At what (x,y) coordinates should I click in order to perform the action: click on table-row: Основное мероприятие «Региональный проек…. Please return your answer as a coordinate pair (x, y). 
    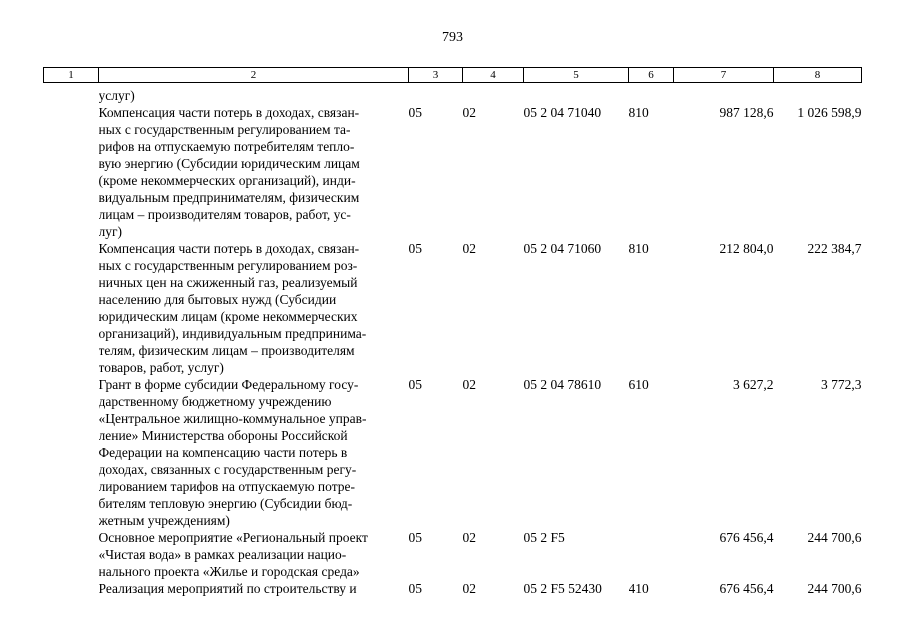
    Looking at the image, I should click on (453, 554).